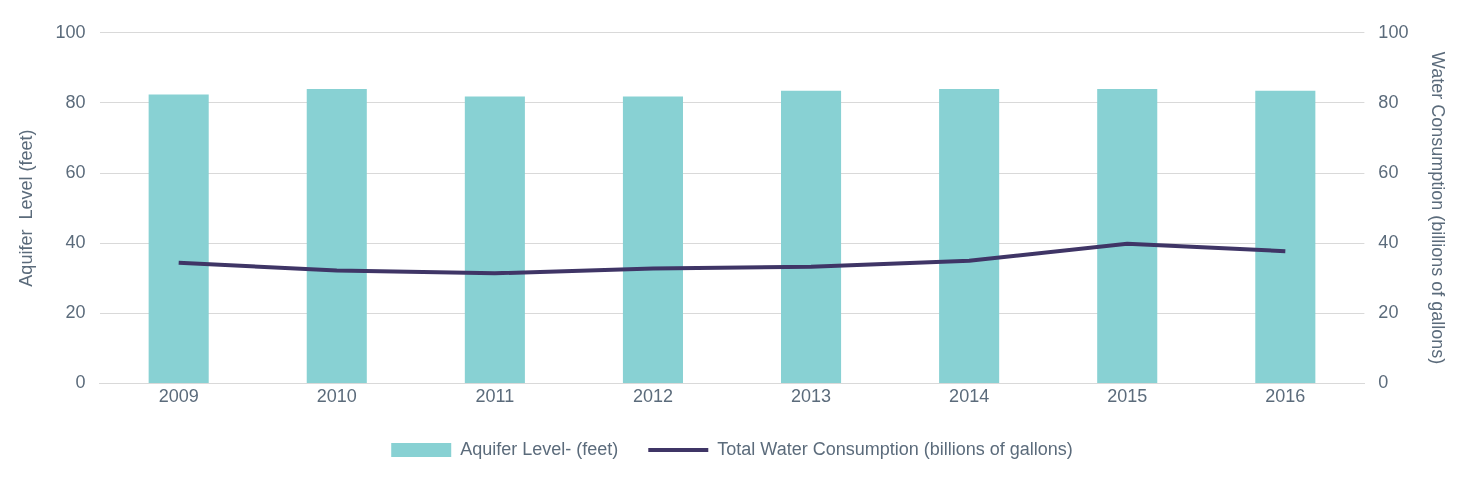 This screenshot has height=481, width=1464. What do you see at coordinates (895, 448) in the screenshot?
I see `legend-label: Total Water Consumption (billions of gallons)` at bounding box center [895, 448].